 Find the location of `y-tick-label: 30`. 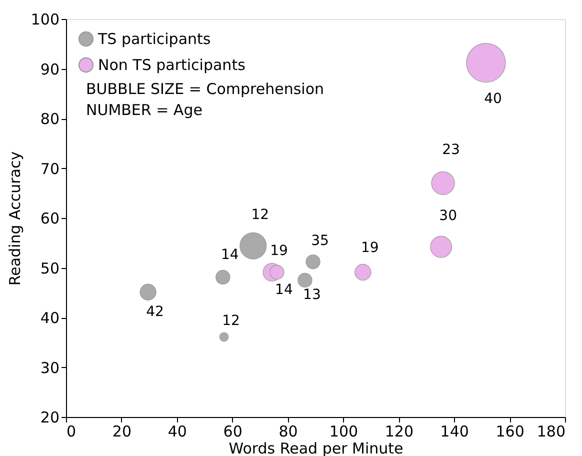

y-tick-label: 30 is located at coordinates (50, 367).